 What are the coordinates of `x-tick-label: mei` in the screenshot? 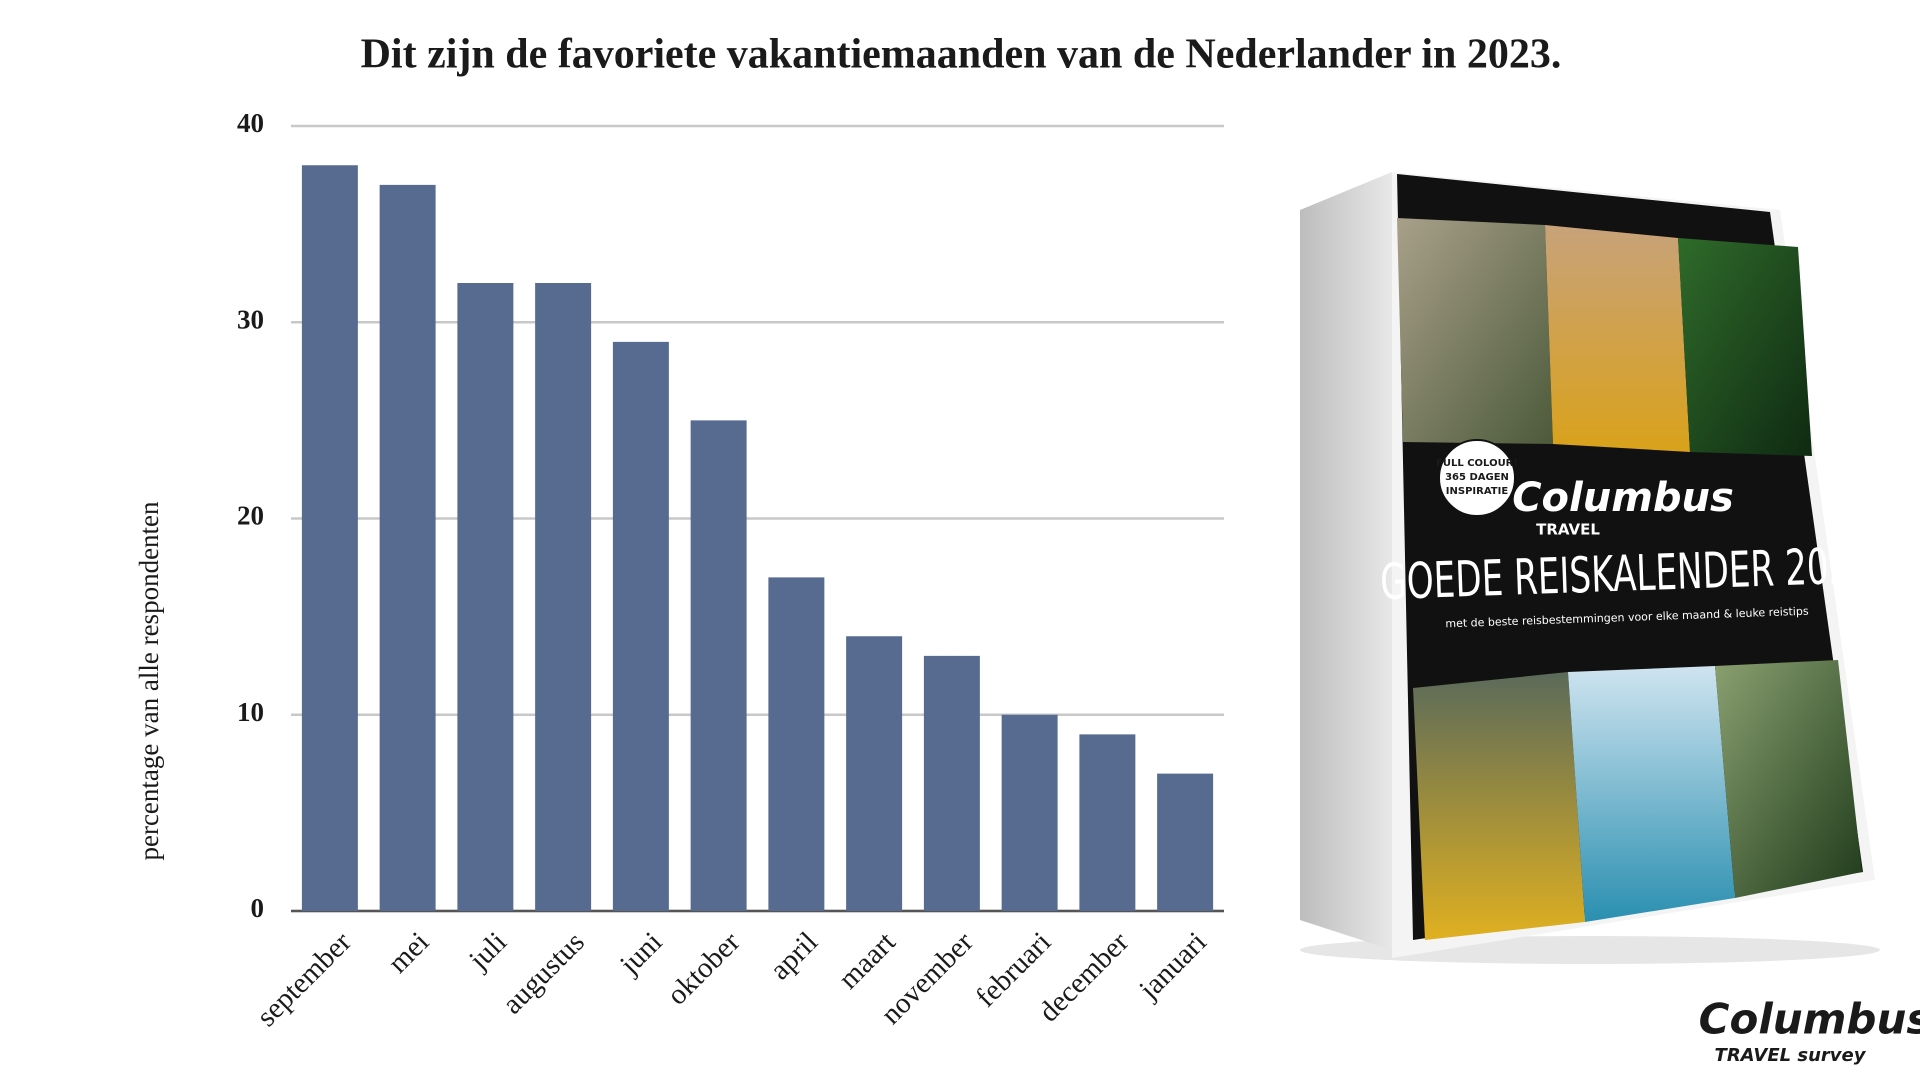 It's located at (408, 952).